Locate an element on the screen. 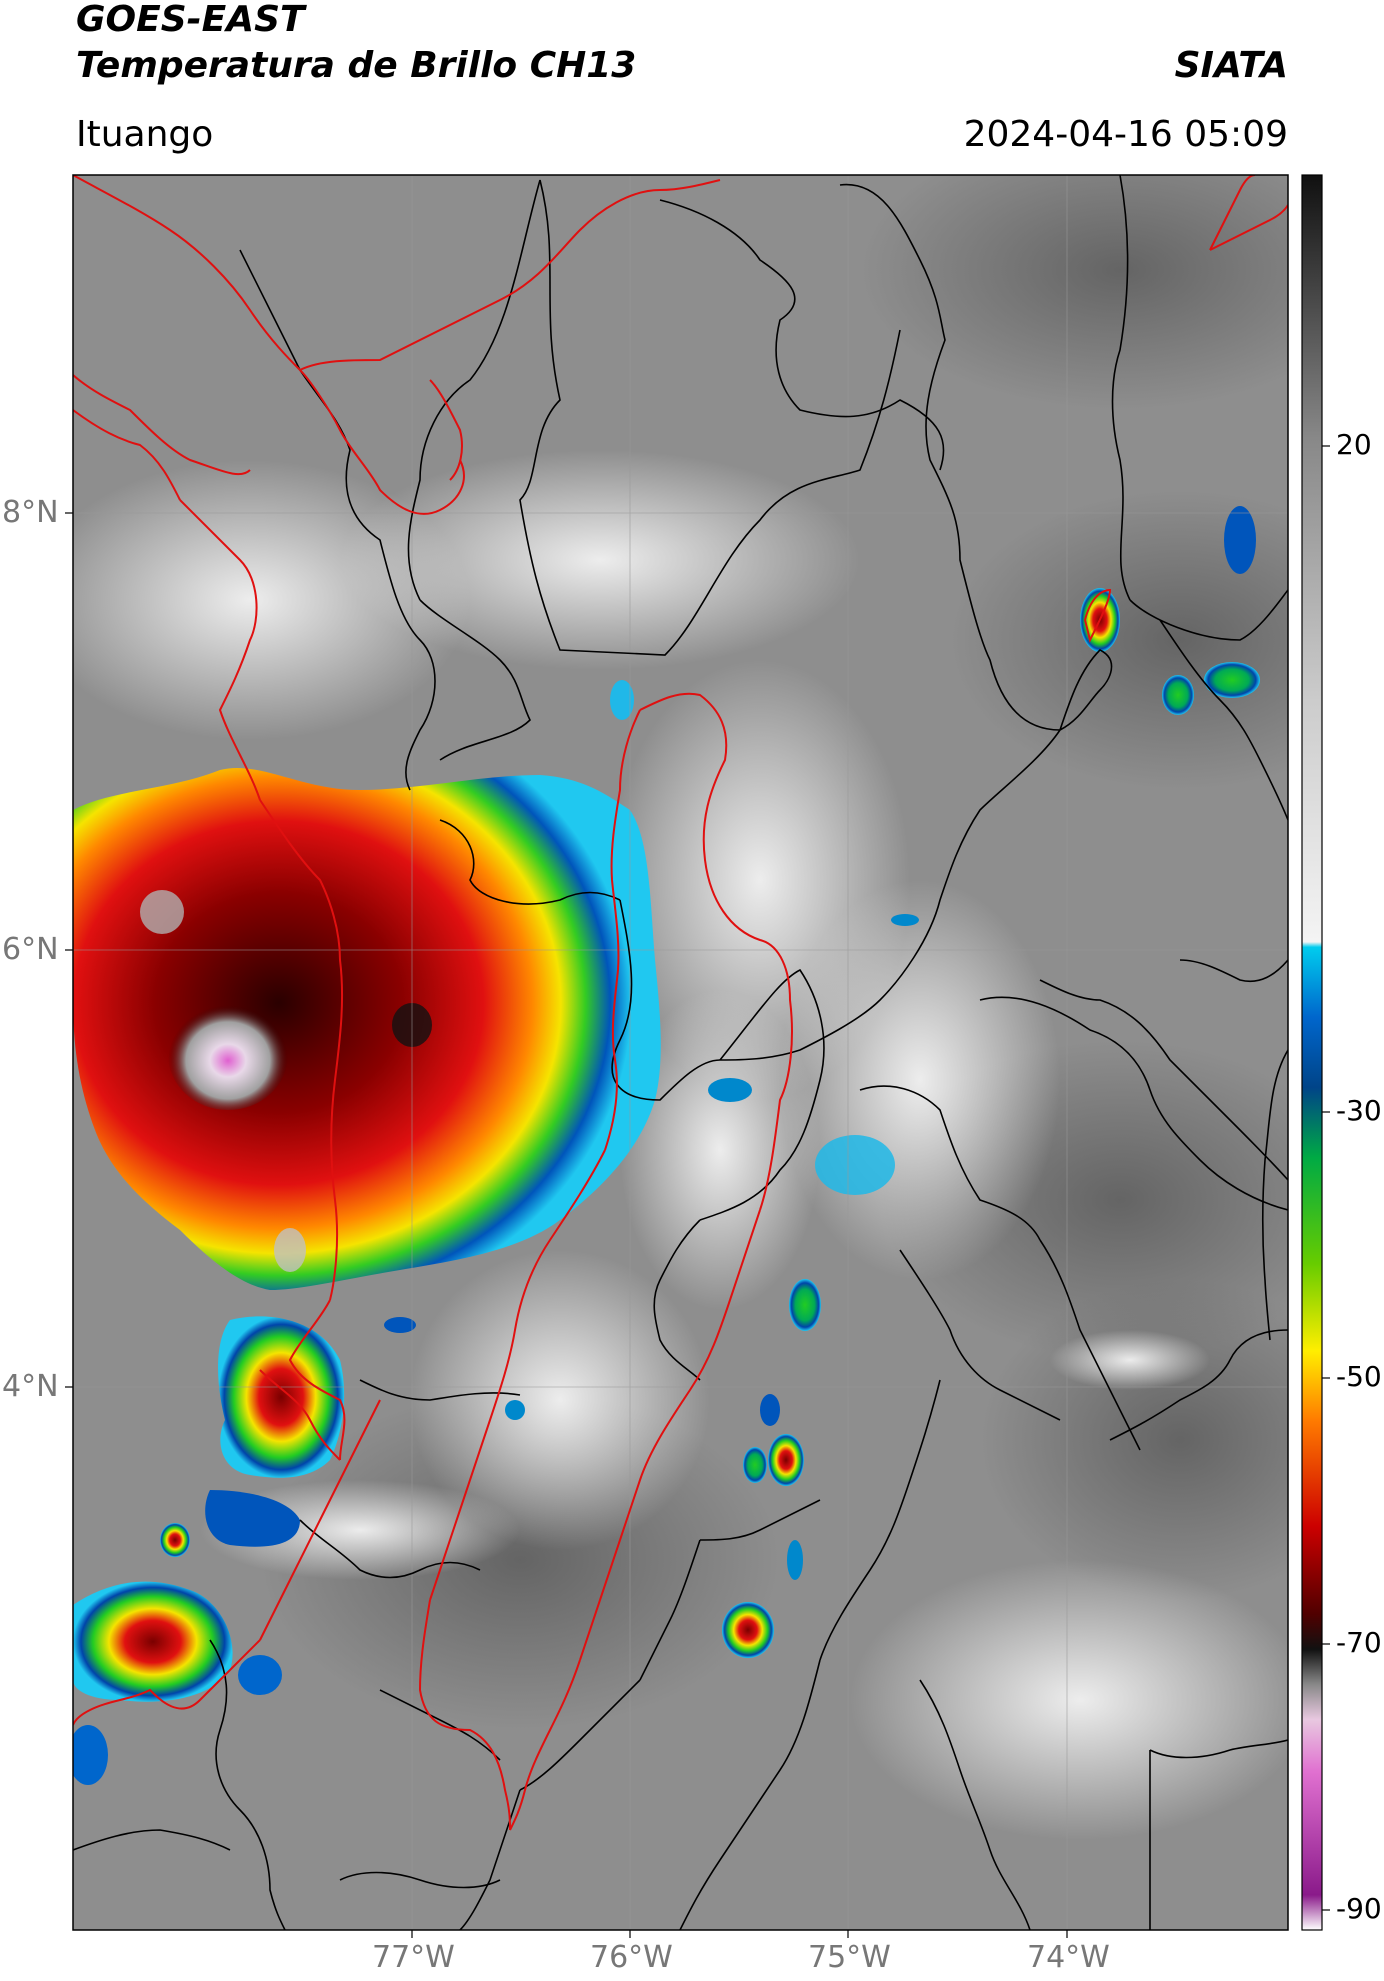  lat-label-8n: 8°N is located at coordinates (30, 512).